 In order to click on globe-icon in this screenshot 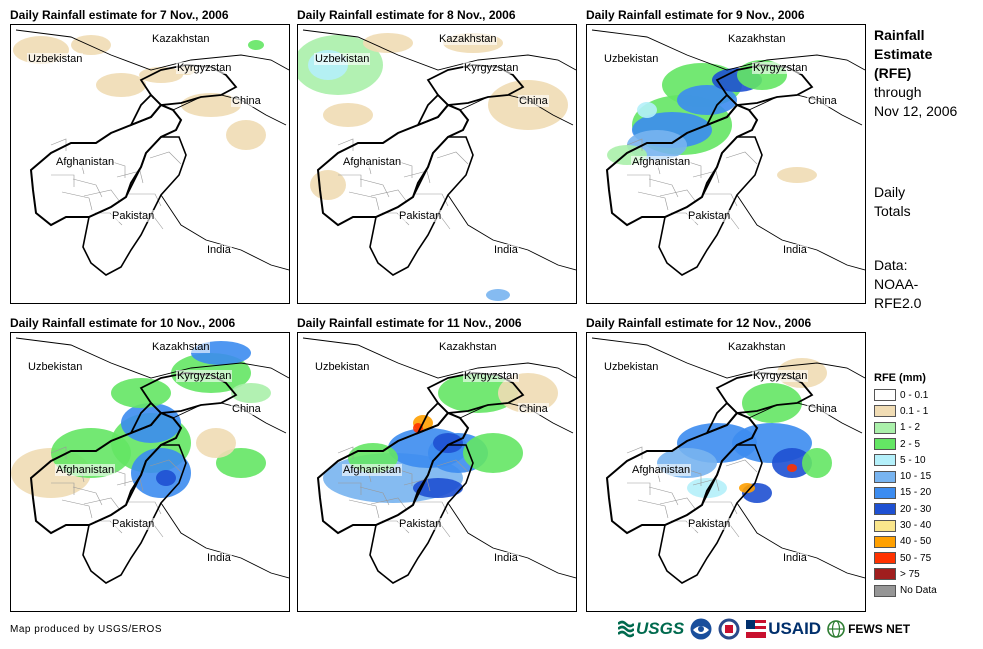, I will do `click(836, 629)`.